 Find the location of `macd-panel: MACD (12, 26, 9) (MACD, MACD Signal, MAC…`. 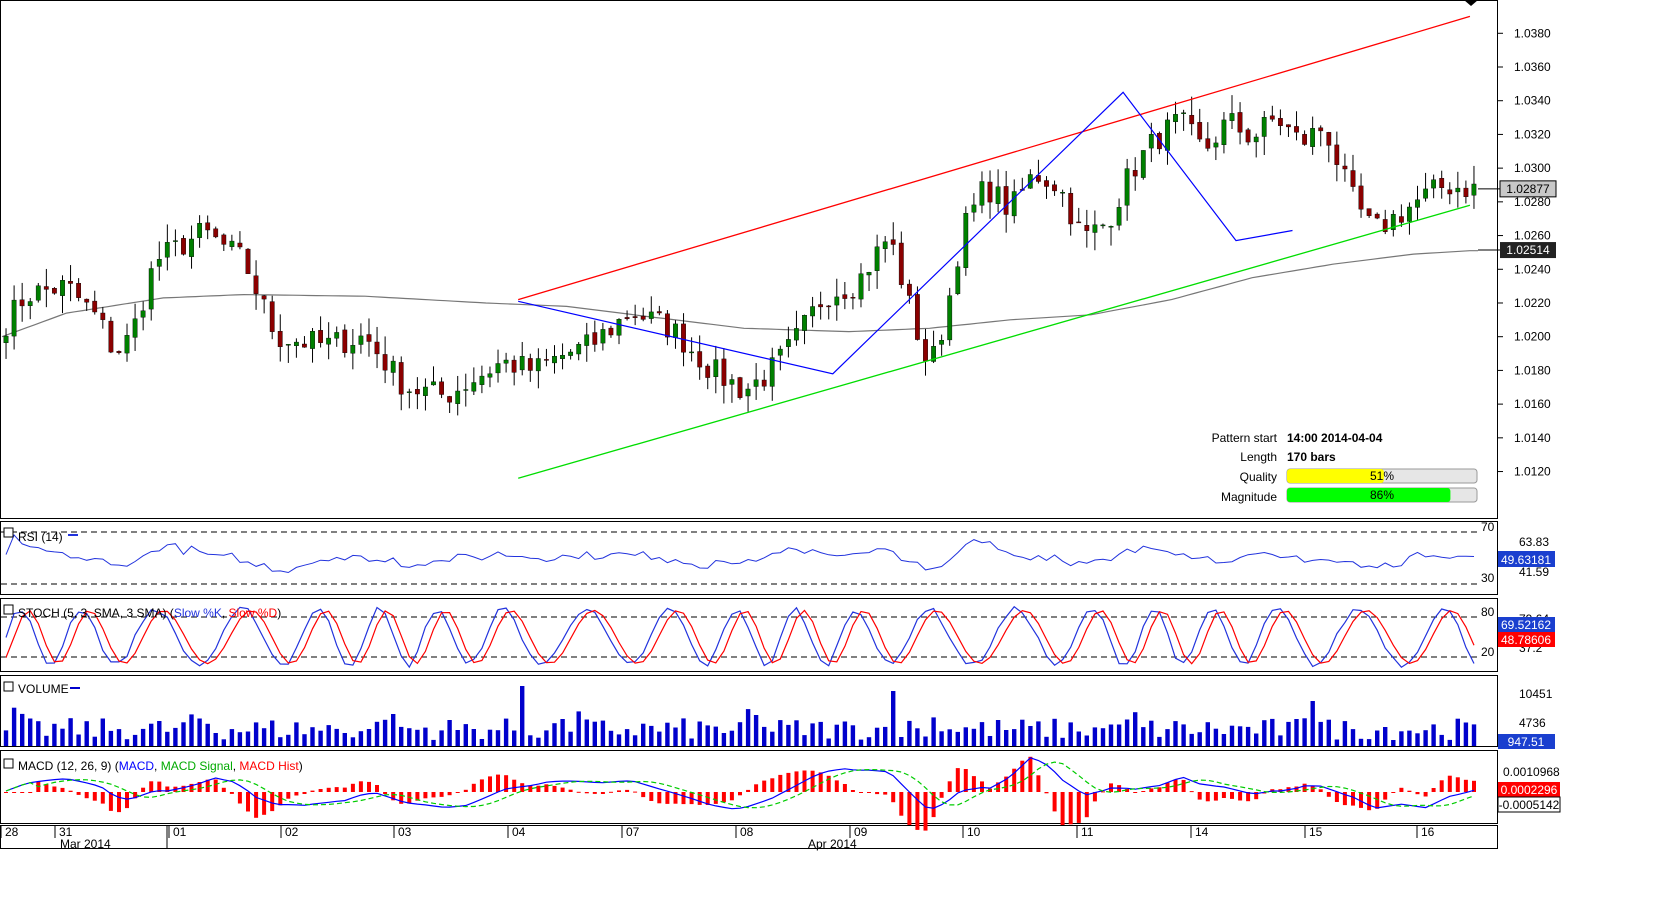

macd-panel: MACD (12, 26, 9) (MACD, MACD Signal, MAC… is located at coordinates (782, 793).